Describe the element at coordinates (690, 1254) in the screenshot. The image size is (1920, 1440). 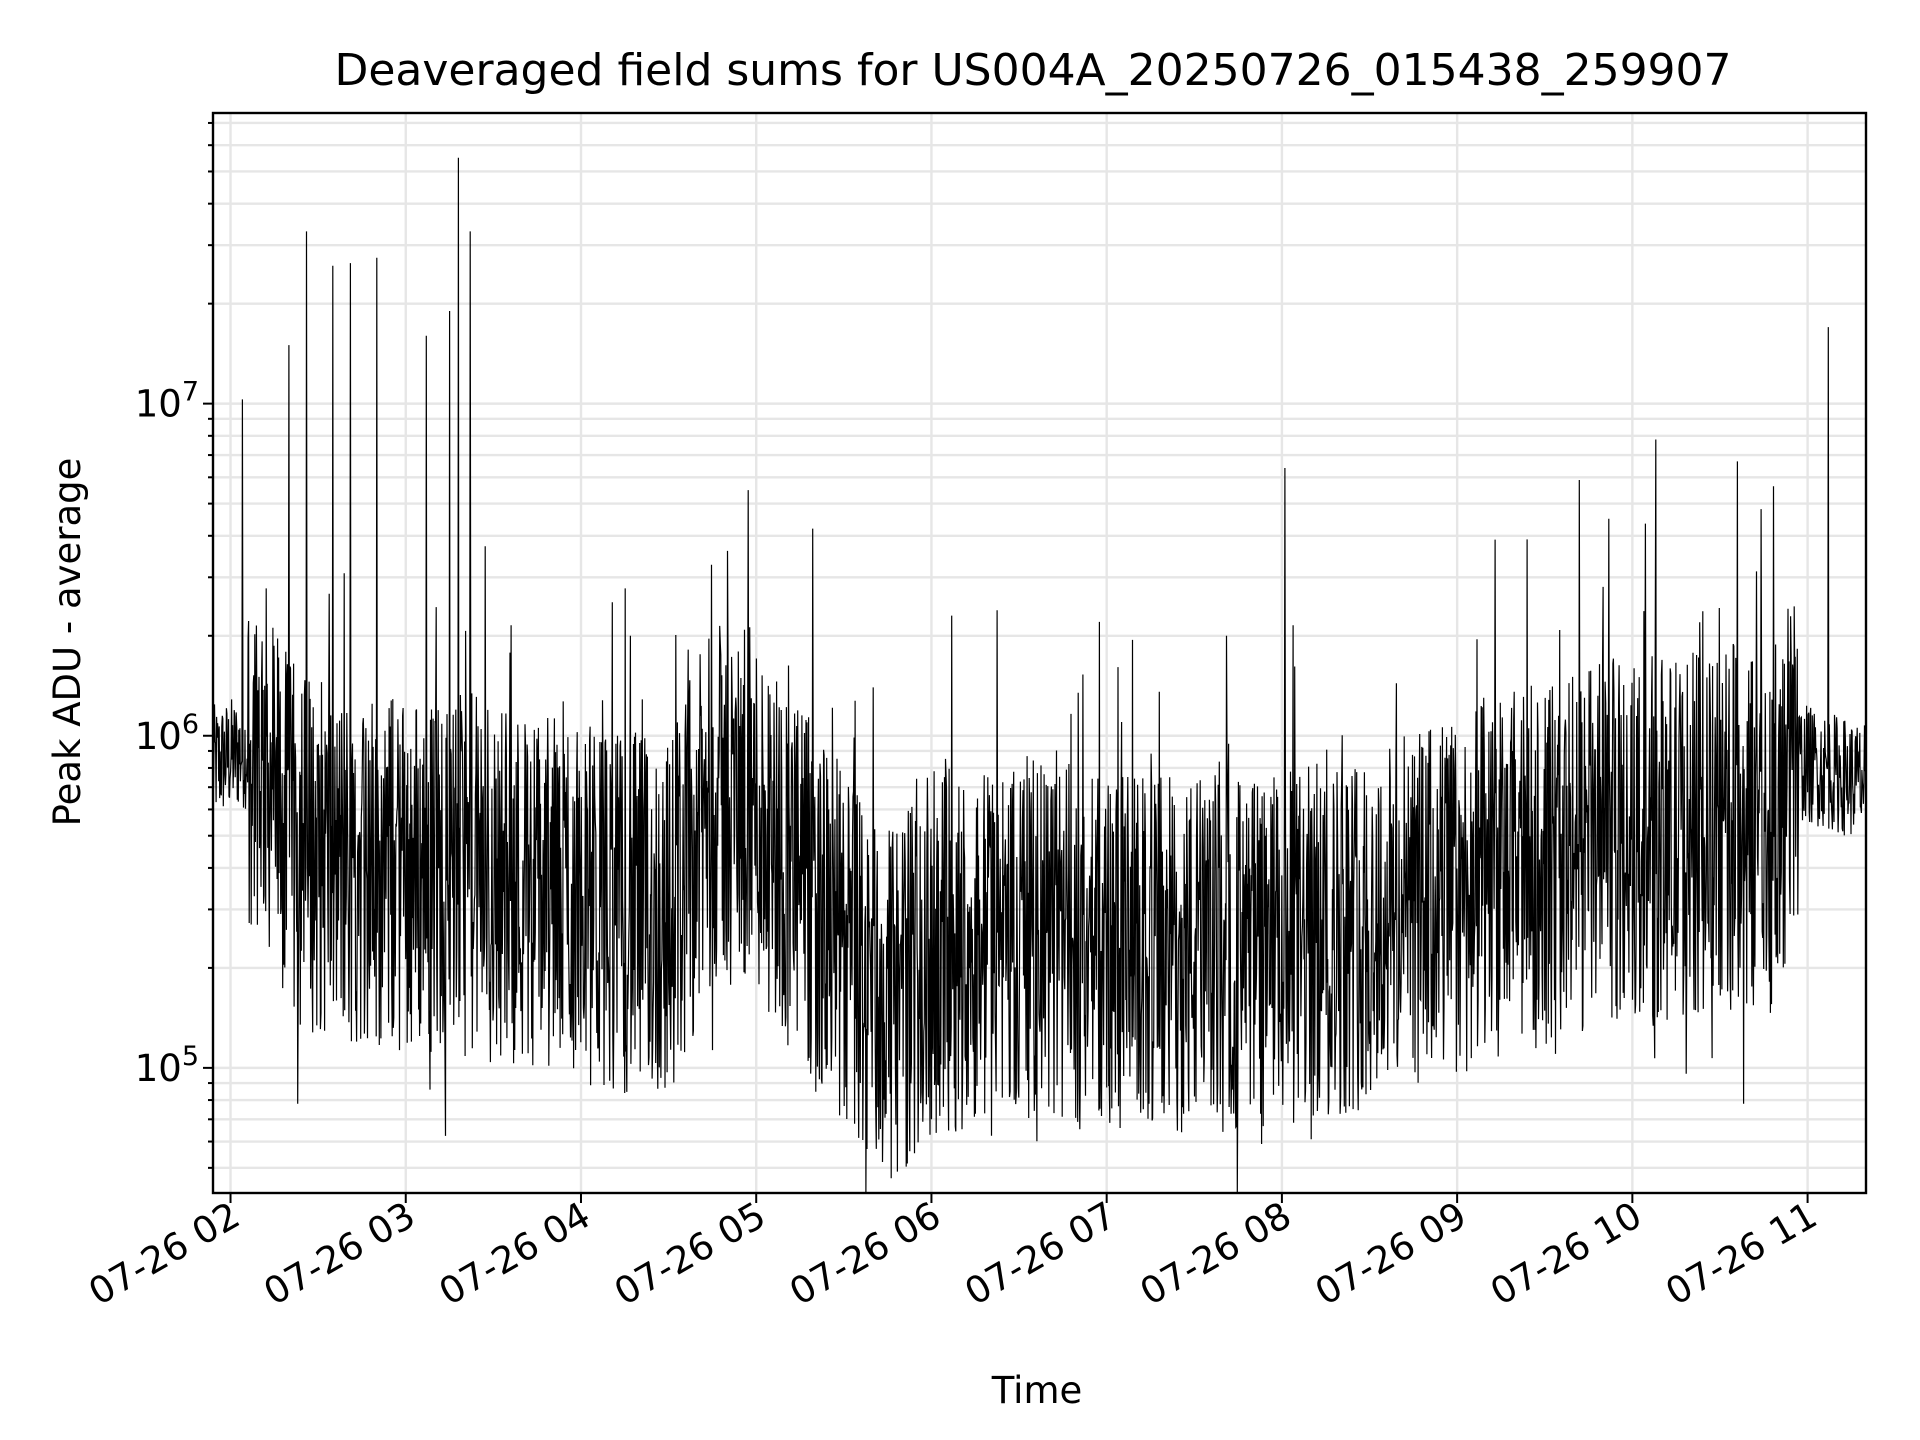
I see `x-tick-label: 07-26 05` at that location.